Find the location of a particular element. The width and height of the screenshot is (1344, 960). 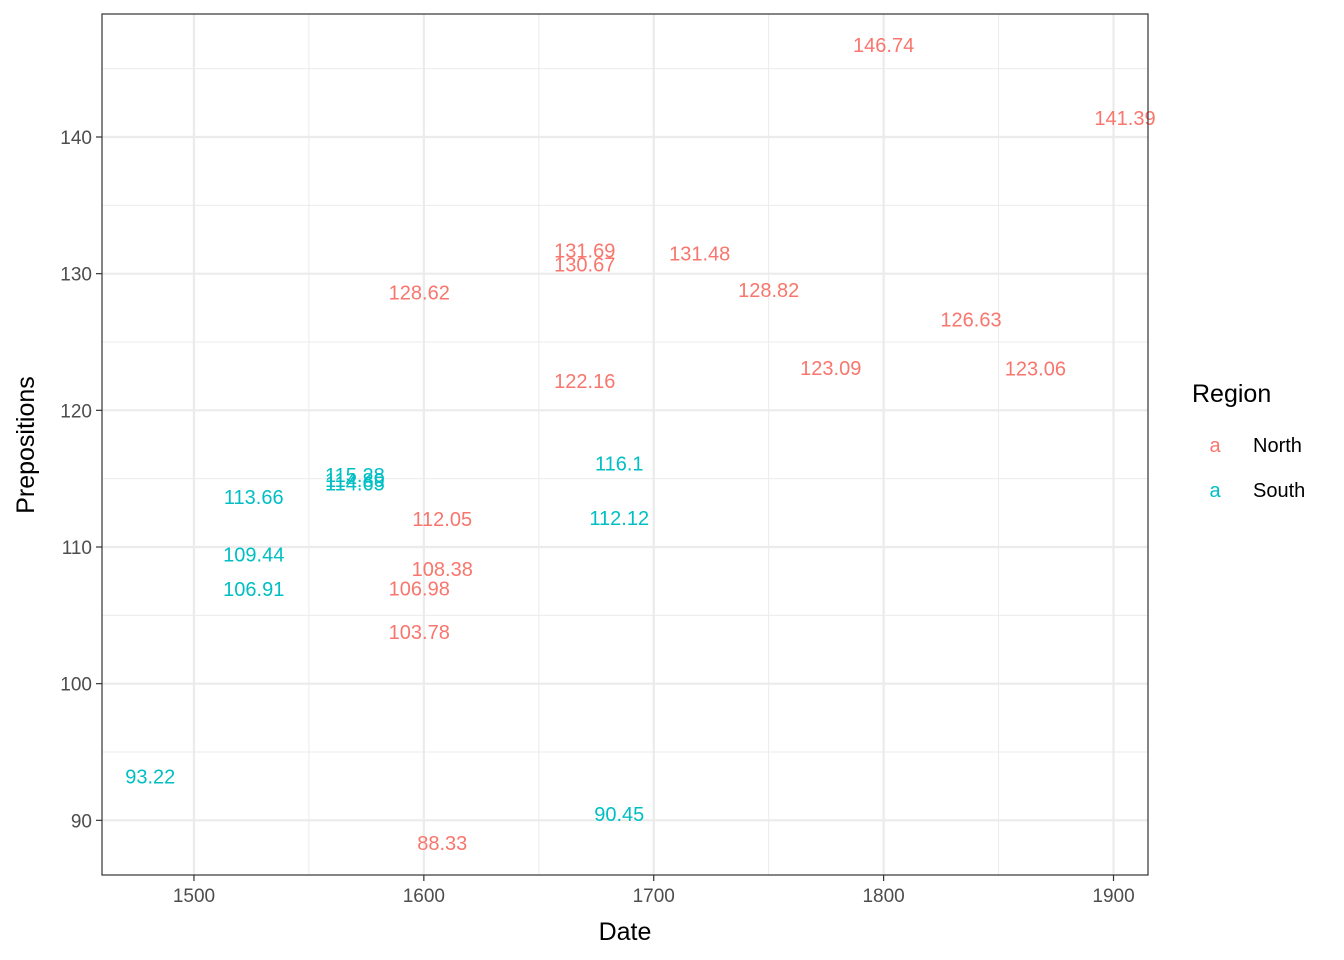

legend-key-north: a is located at coordinates (1215, 446).